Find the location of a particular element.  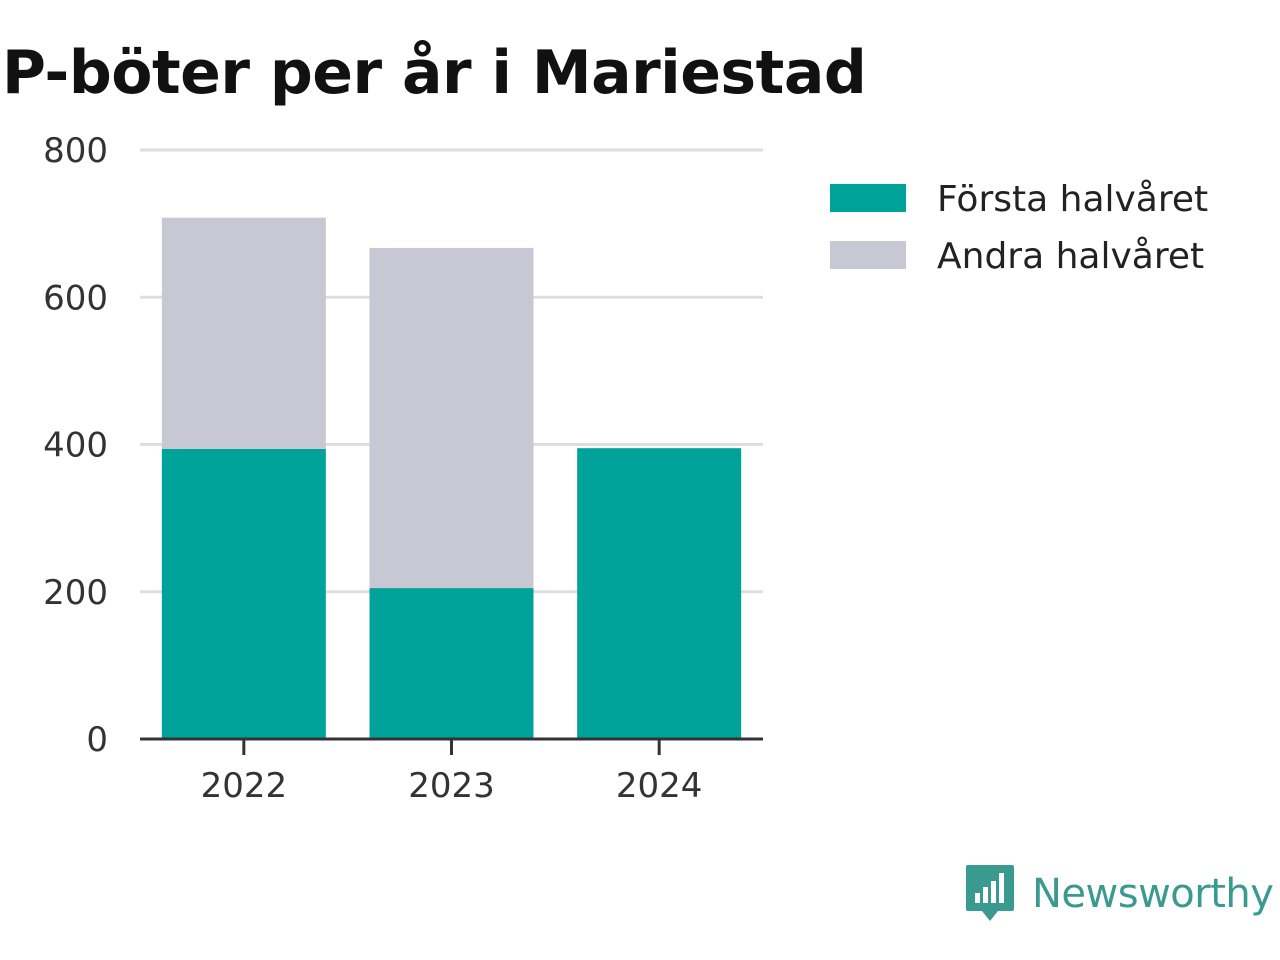

x-tick-label: 2024 is located at coordinates (659, 786).